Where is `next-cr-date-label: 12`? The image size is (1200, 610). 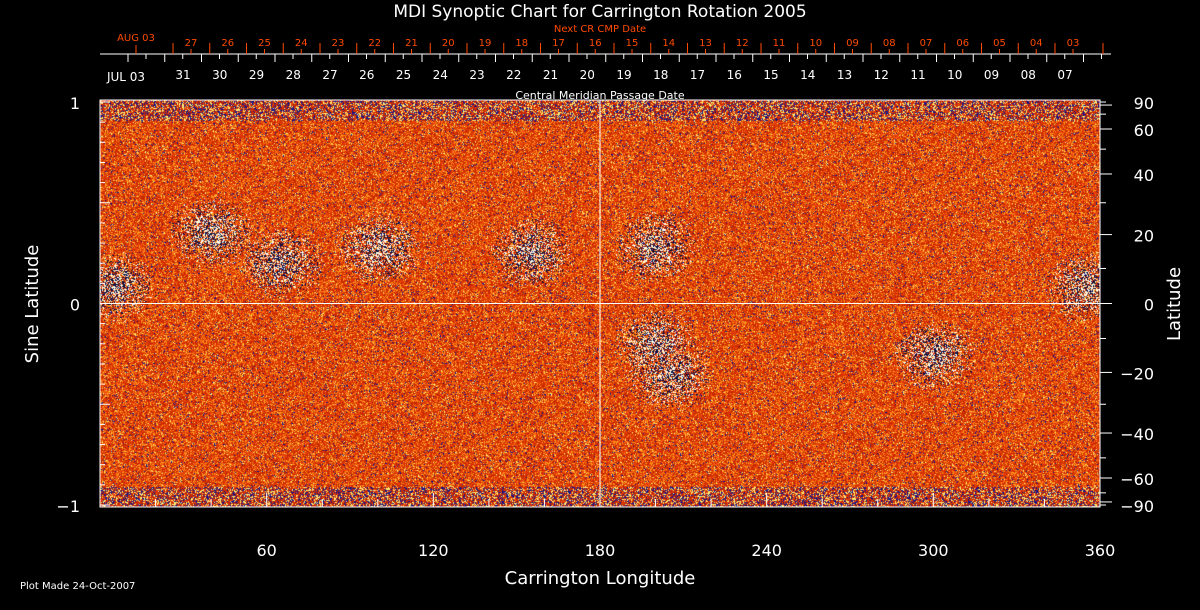 next-cr-date-label: 12 is located at coordinates (742, 43).